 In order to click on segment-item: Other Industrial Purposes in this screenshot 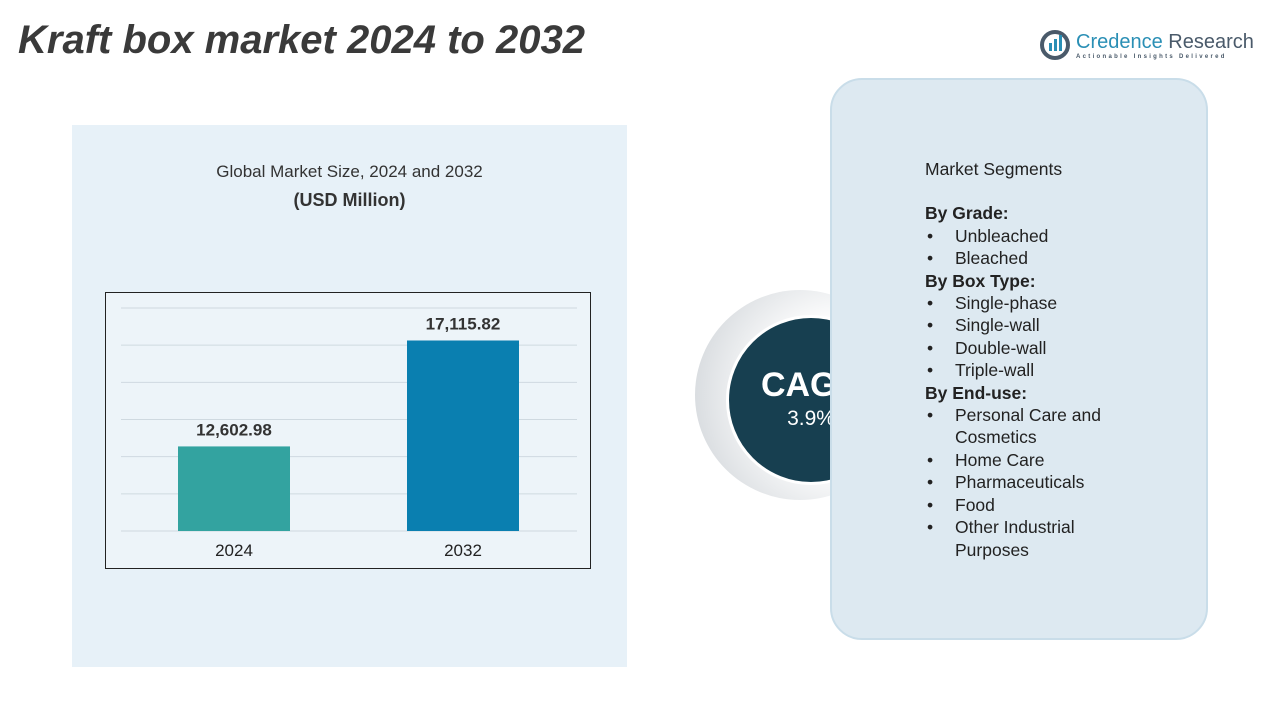, I will do `click(1035, 538)`.